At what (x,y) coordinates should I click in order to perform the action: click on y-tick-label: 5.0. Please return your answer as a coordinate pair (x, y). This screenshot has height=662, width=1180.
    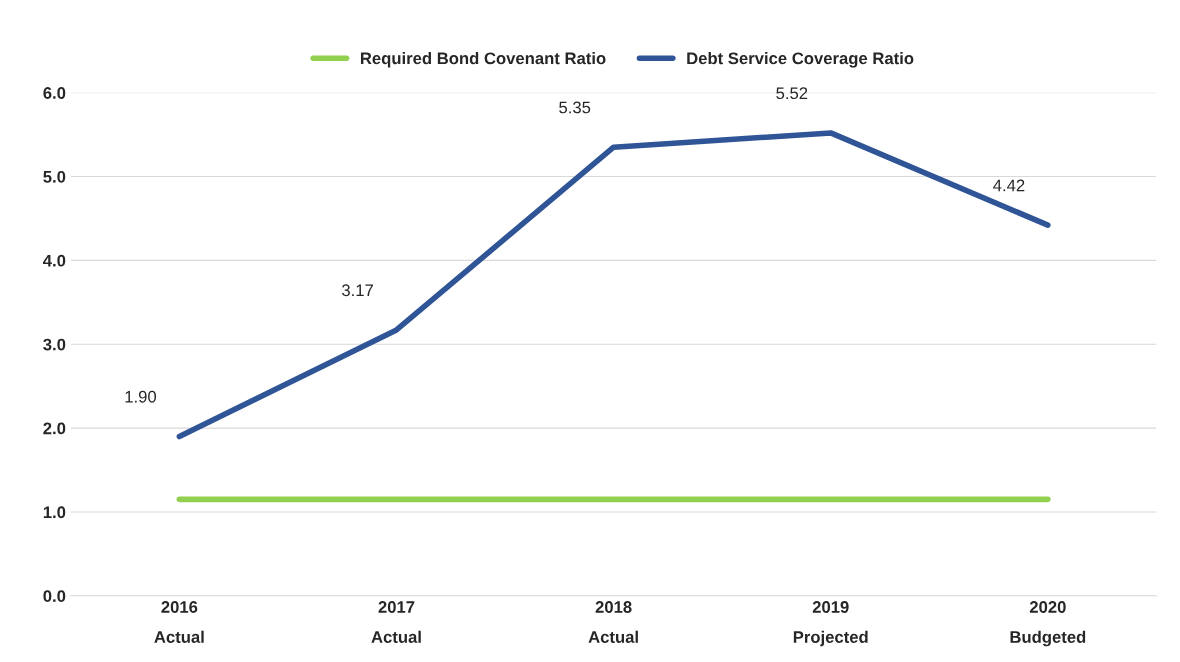
    Looking at the image, I should click on (54, 176).